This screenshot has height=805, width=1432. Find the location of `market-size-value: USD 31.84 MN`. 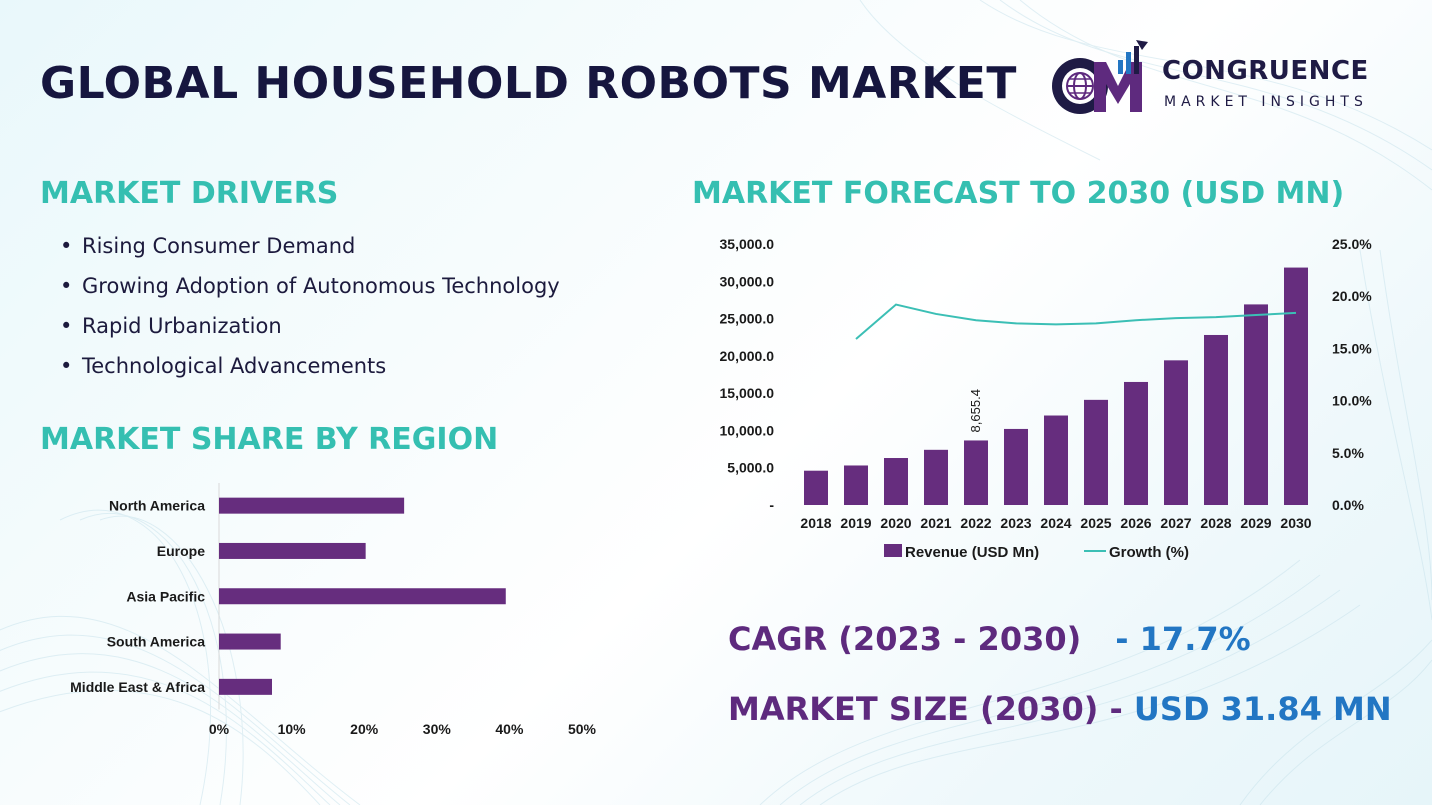

market-size-value: USD 31.84 MN is located at coordinates (1262, 709).